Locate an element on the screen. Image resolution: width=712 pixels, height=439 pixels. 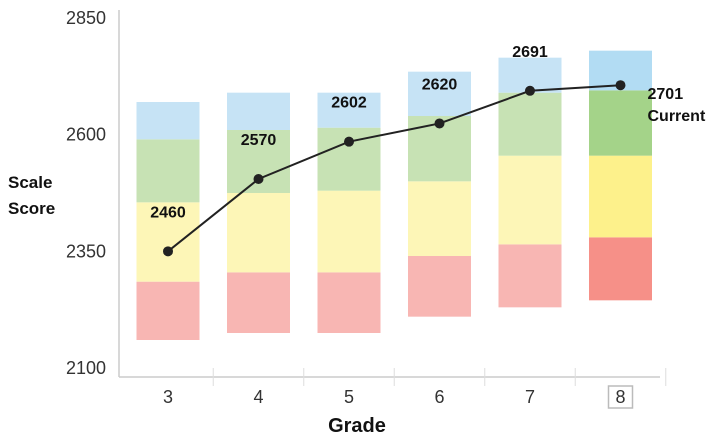
score-point-grade3 is located at coordinates (168, 251).